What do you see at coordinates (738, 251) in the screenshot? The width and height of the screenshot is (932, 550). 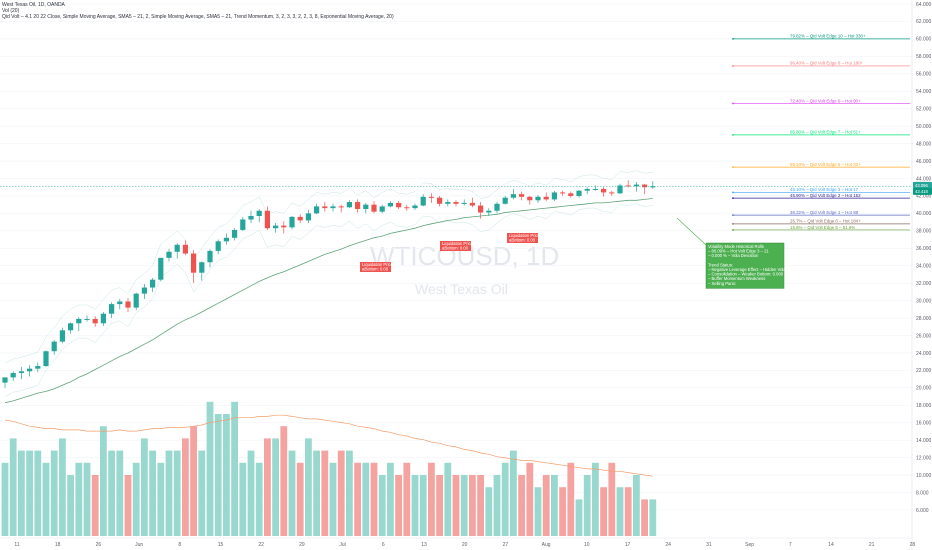 I see `info-box-line: – 80.09% – Hot Volt Edge 3 – 21` at bounding box center [738, 251].